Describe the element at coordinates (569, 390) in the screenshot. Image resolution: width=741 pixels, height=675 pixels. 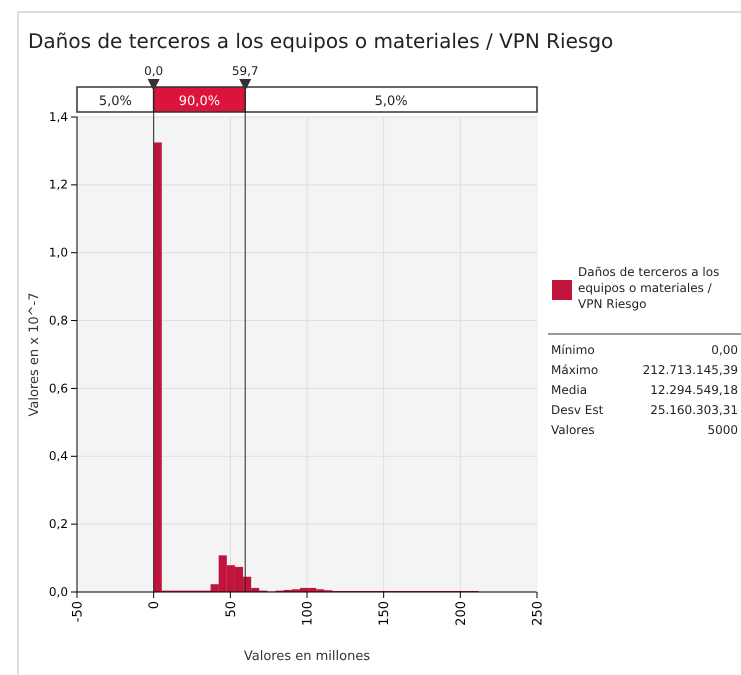
I see `text: Media` at that location.